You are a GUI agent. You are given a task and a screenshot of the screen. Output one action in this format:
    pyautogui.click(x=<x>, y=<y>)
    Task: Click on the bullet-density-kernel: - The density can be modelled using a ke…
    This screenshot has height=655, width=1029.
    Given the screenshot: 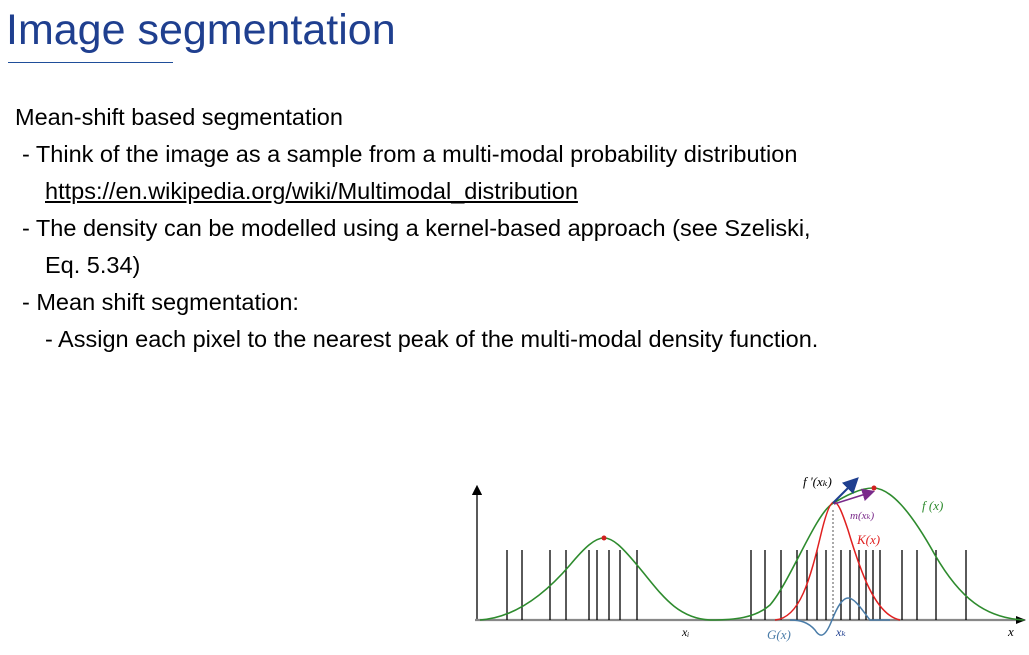 What is the action you would take?
    pyautogui.click(x=416, y=228)
    